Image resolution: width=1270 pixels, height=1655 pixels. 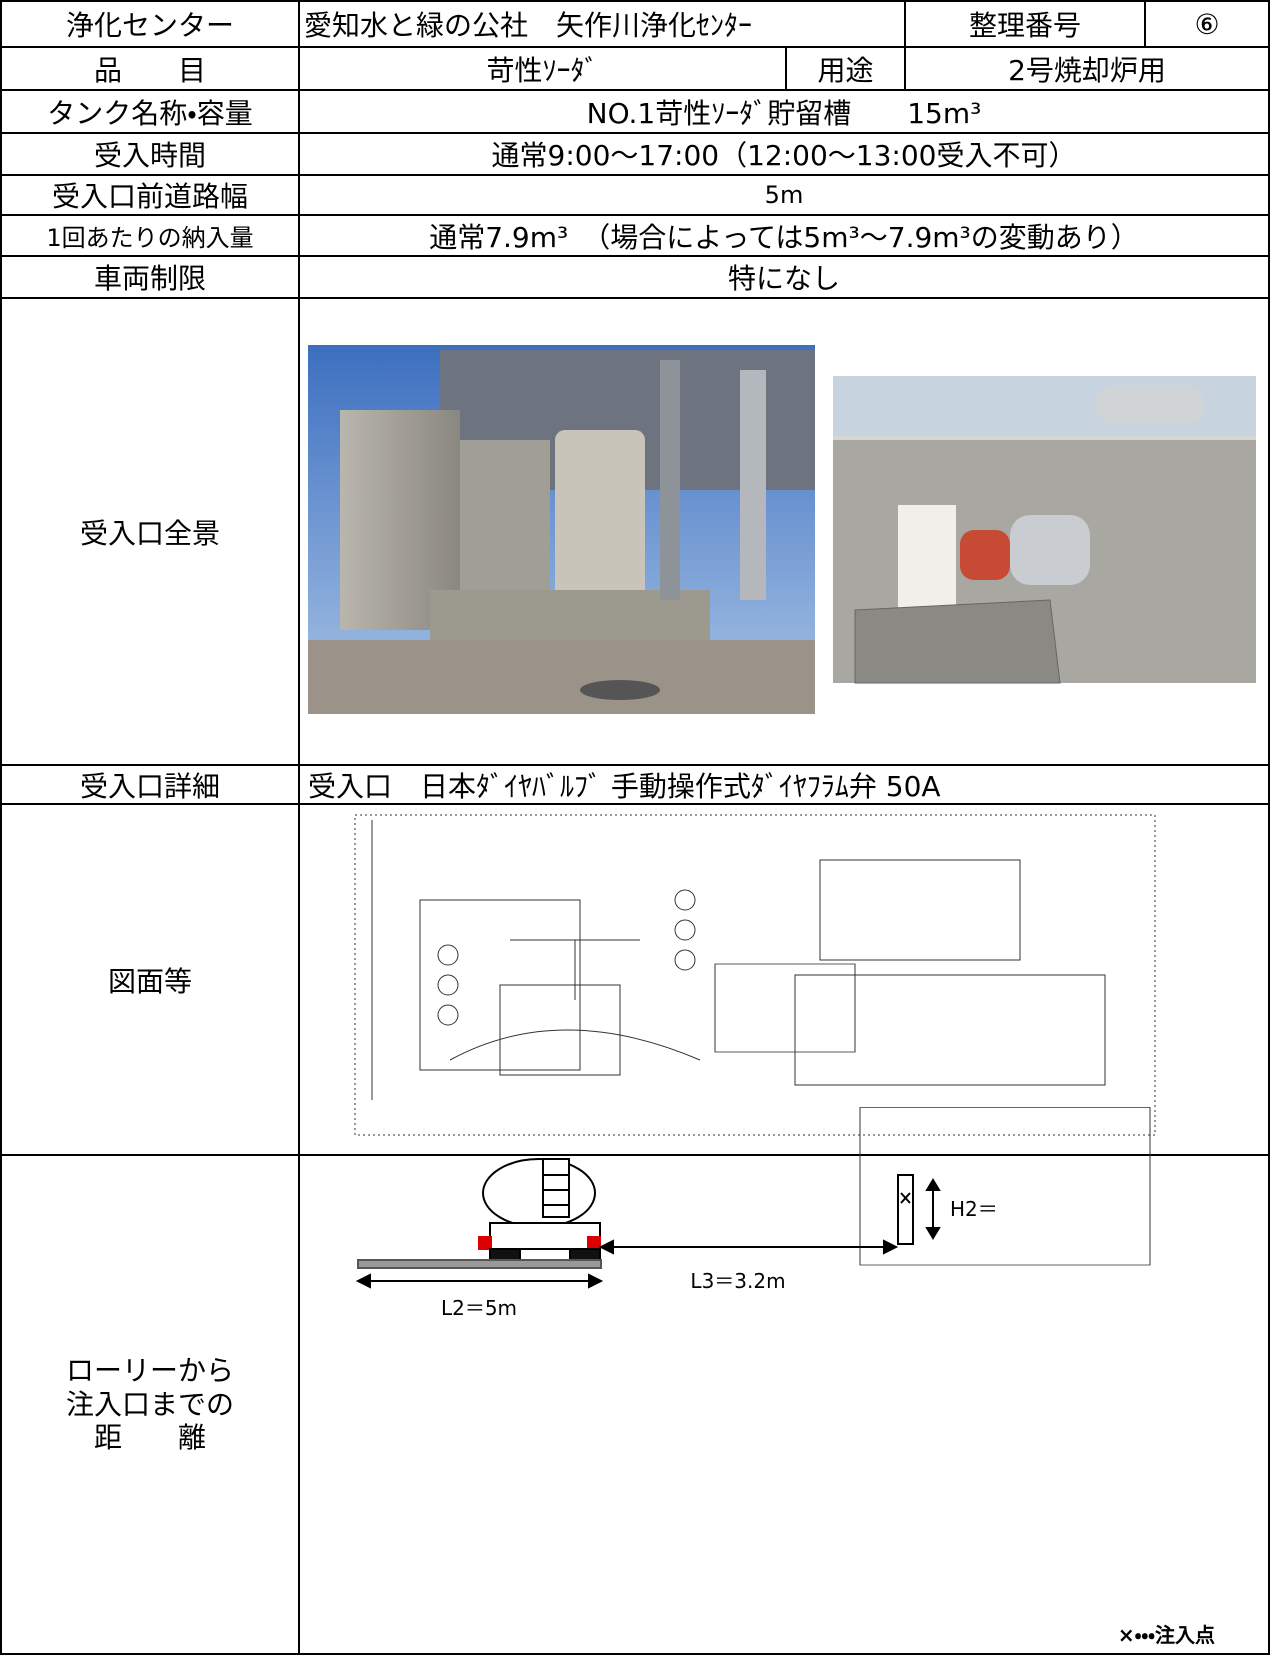 I want to click on label-cell: ローリーから 注入口までの 距 離, so click(x=150, y=1404).